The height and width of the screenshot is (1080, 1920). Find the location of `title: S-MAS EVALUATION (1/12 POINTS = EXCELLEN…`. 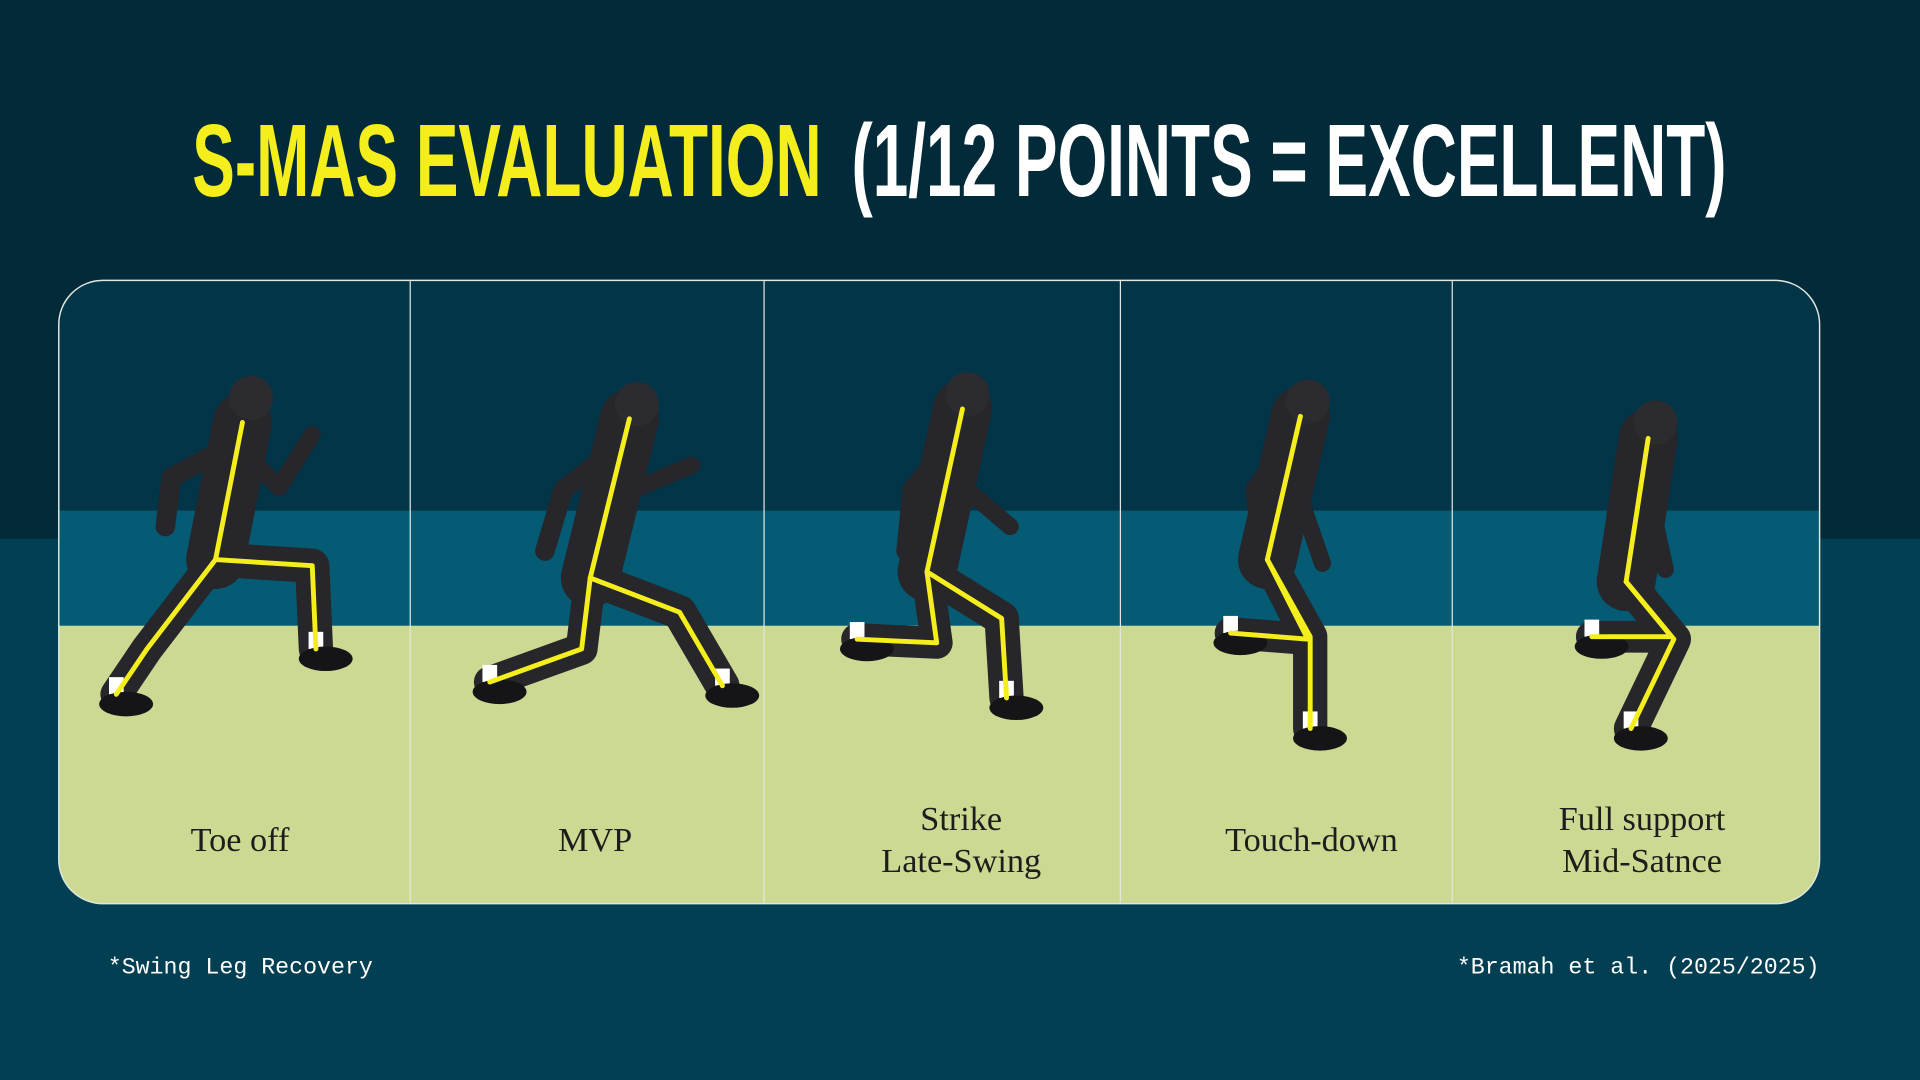

title: S-MAS EVALUATION (1/12 POINTS = EXCELLEN… is located at coordinates (959, 160).